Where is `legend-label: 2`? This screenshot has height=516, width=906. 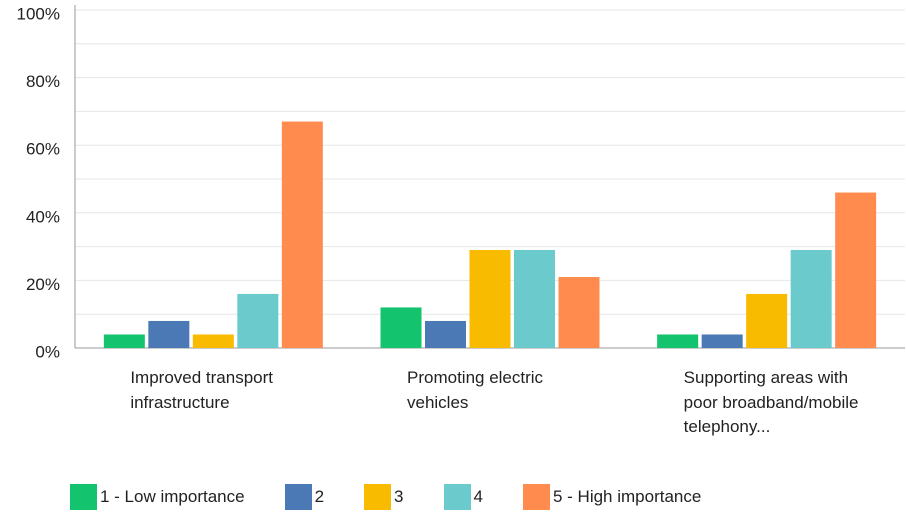 legend-label: 2 is located at coordinates (319, 496).